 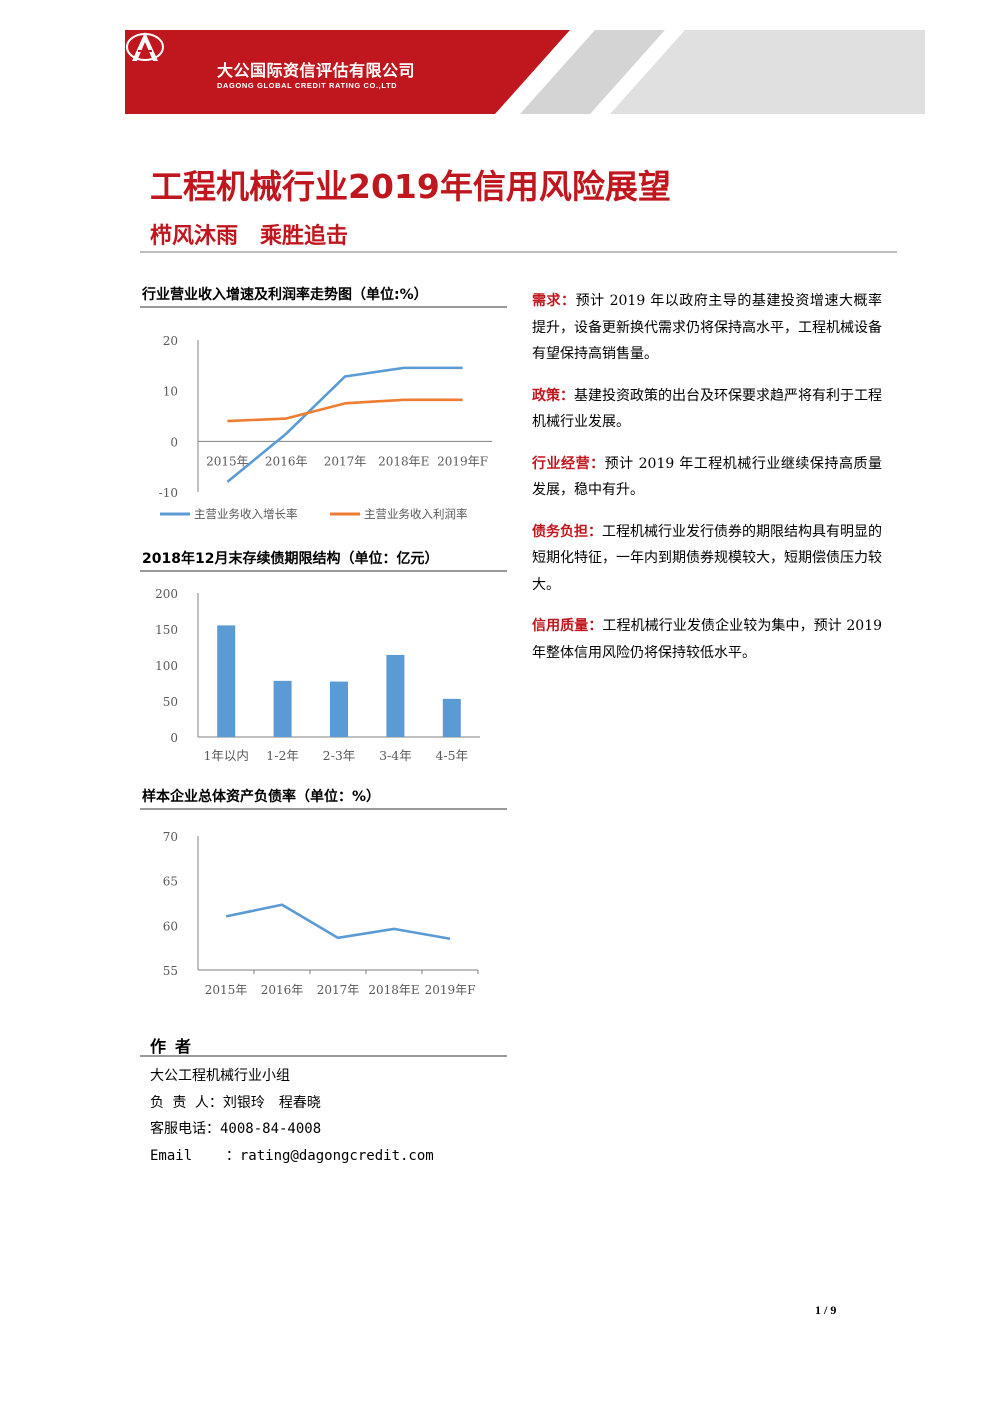 I want to click on y-tick-label: 70, so click(x=170, y=837).